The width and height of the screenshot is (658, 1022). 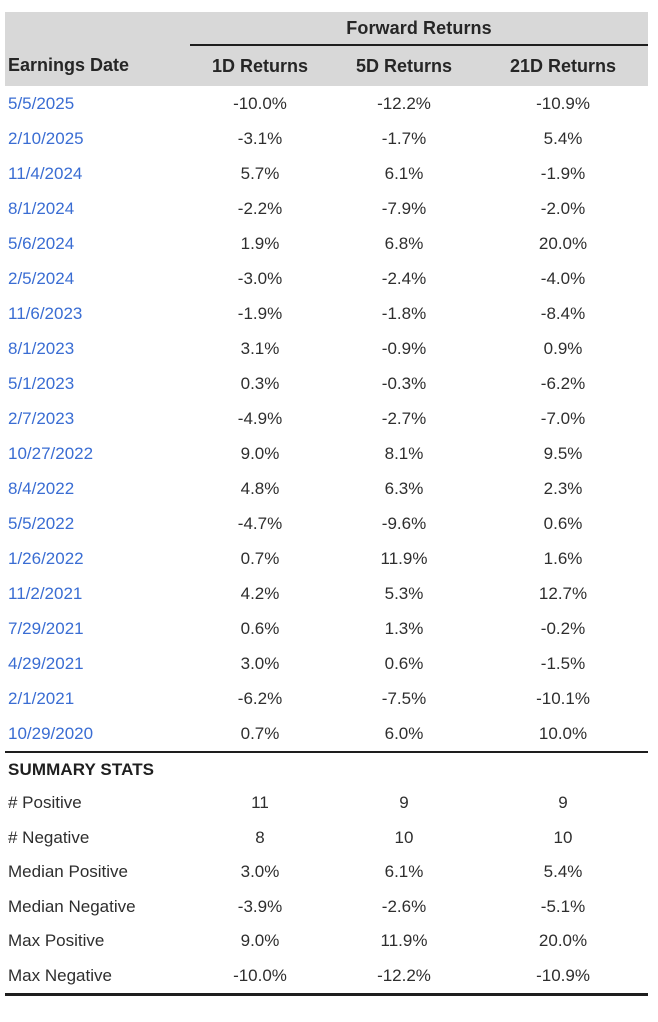 What do you see at coordinates (326, 243) in the screenshot?
I see `table-row: 5/6/2024 1.9% 6.8% 20.0%` at bounding box center [326, 243].